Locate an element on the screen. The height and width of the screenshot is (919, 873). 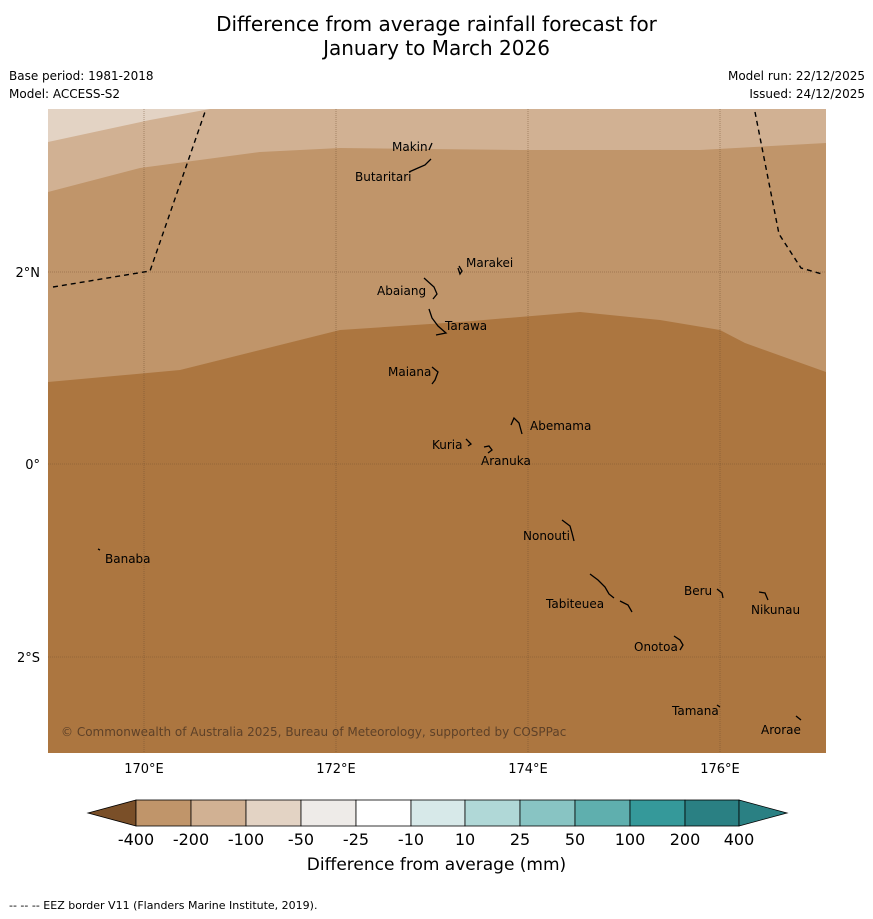
label-marakei: Marakei is located at coordinates (489, 263).